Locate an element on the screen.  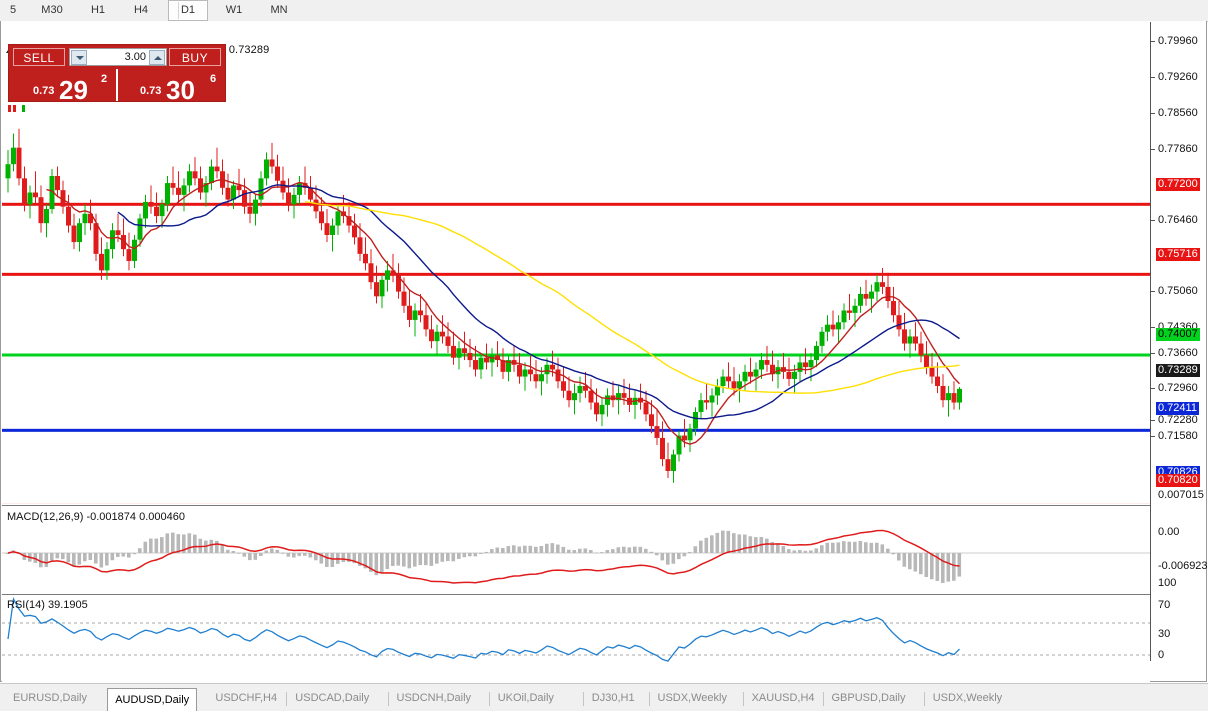
sell-price: 0.73 29 2 is located at coordinates (64, 85).